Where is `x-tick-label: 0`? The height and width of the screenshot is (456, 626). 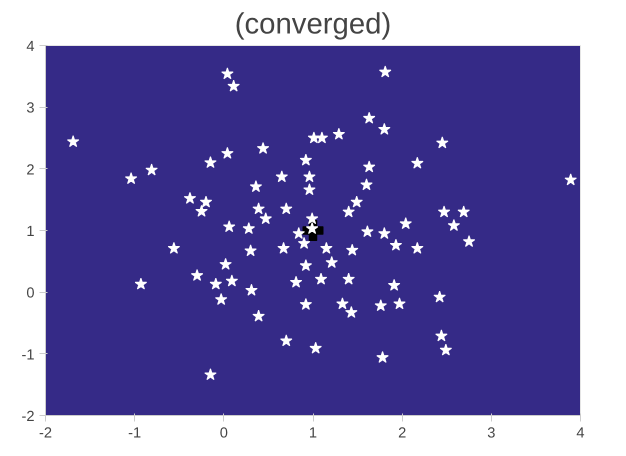
x-tick-label: 0 is located at coordinates (224, 434).